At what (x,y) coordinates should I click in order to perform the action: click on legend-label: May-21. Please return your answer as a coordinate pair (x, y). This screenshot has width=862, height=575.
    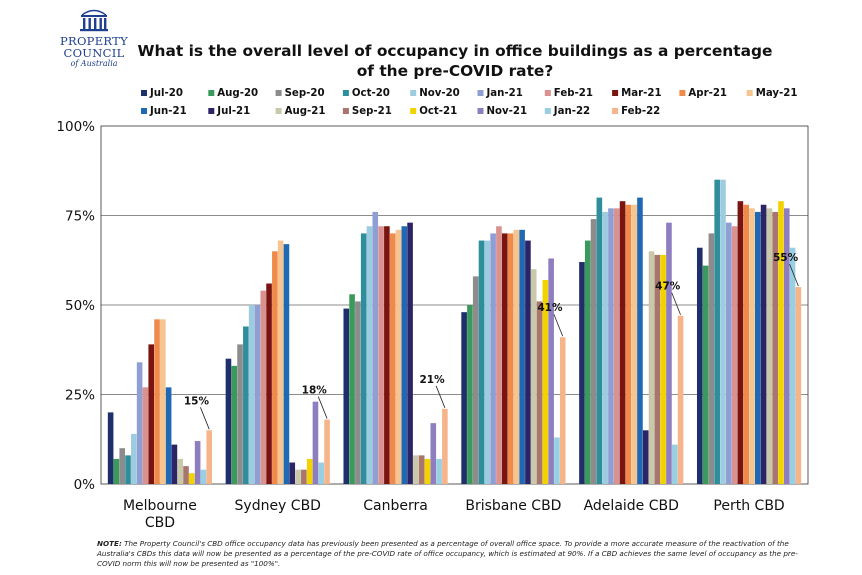
    Looking at the image, I should click on (777, 93).